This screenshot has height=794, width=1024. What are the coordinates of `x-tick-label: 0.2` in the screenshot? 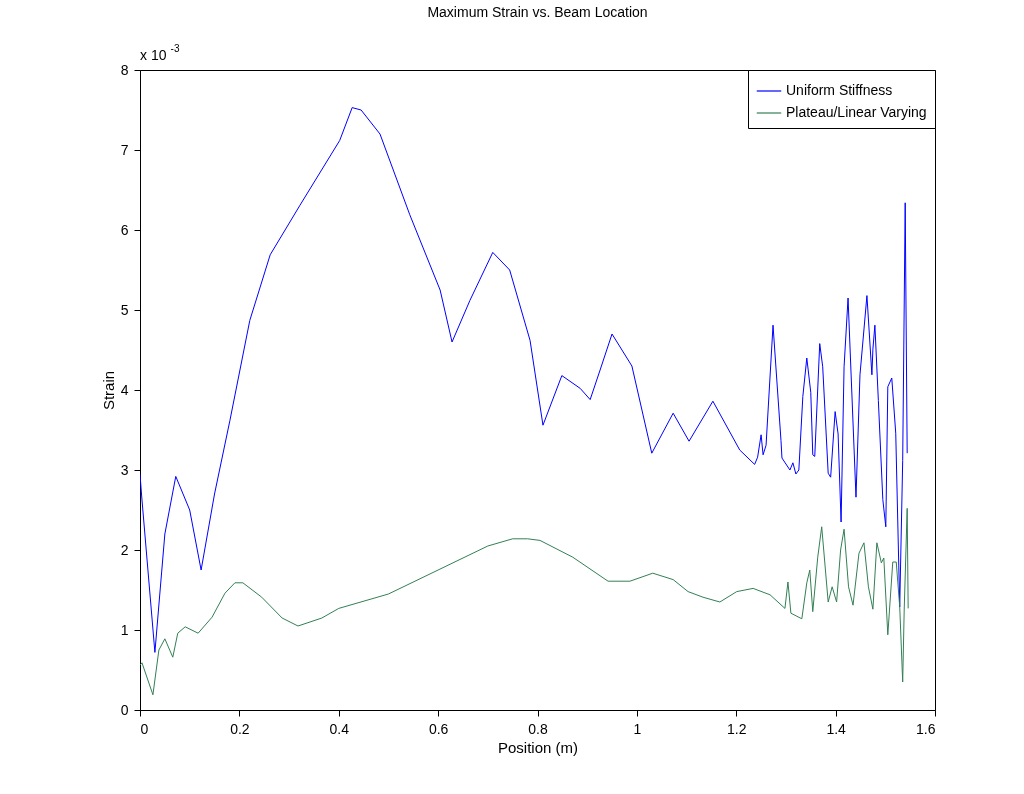 It's located at (240, 728).